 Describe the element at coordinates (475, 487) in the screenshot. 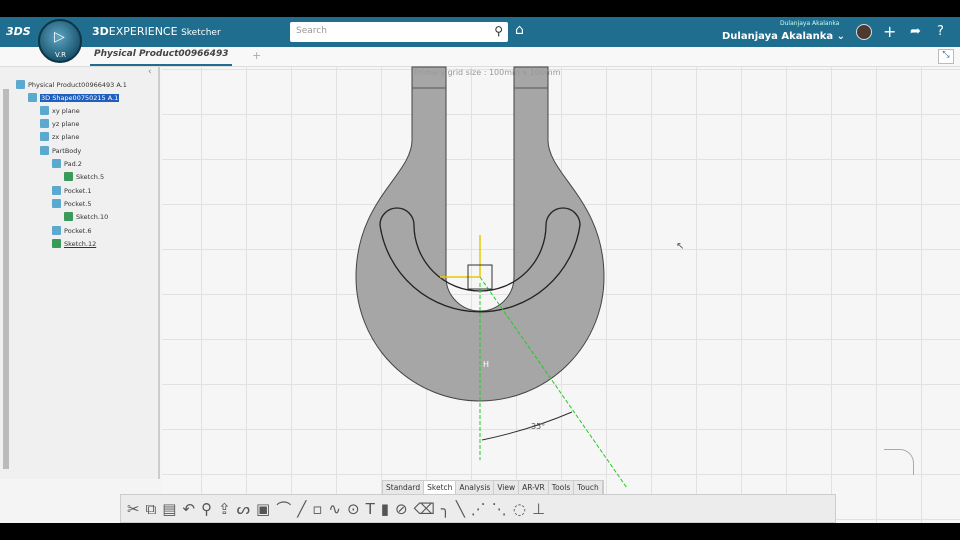

I see `workbench-tab-analysis: Analysis` at that location.